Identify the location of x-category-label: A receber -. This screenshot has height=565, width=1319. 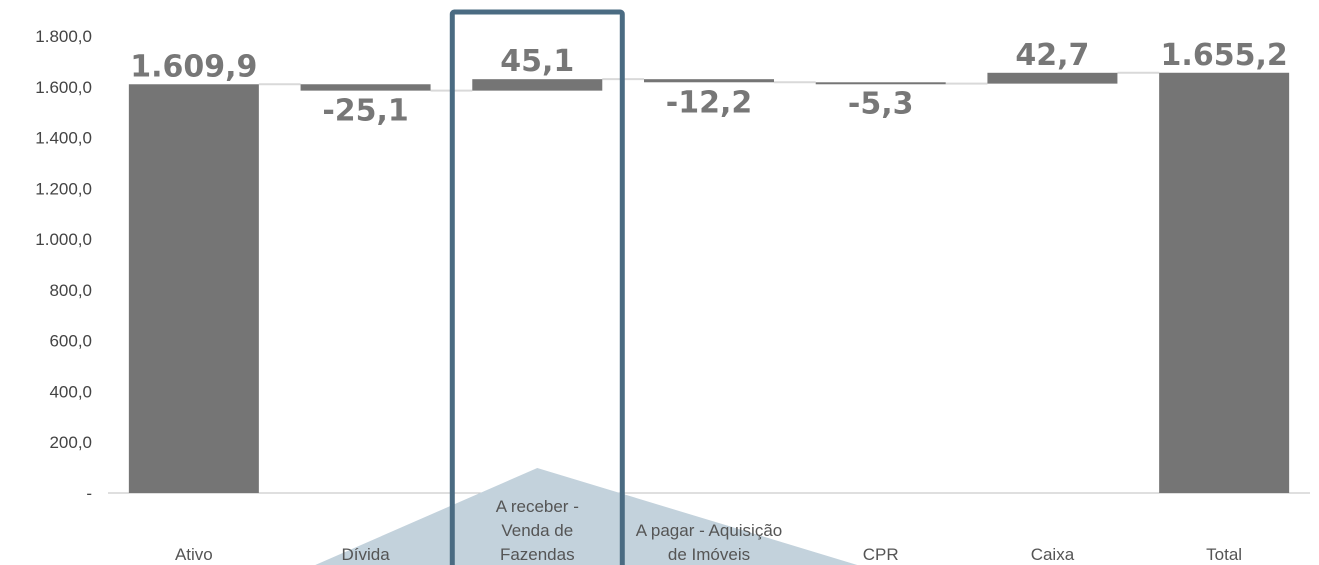
(537, 506).